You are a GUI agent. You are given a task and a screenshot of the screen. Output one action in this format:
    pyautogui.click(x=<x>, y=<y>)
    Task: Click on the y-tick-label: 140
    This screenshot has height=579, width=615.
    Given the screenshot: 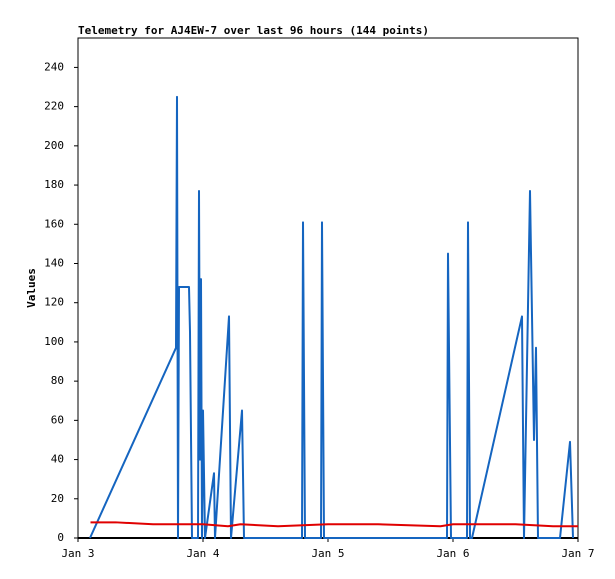 What is the action you would take?
    pyautogui.click(x=54, y=262)
    